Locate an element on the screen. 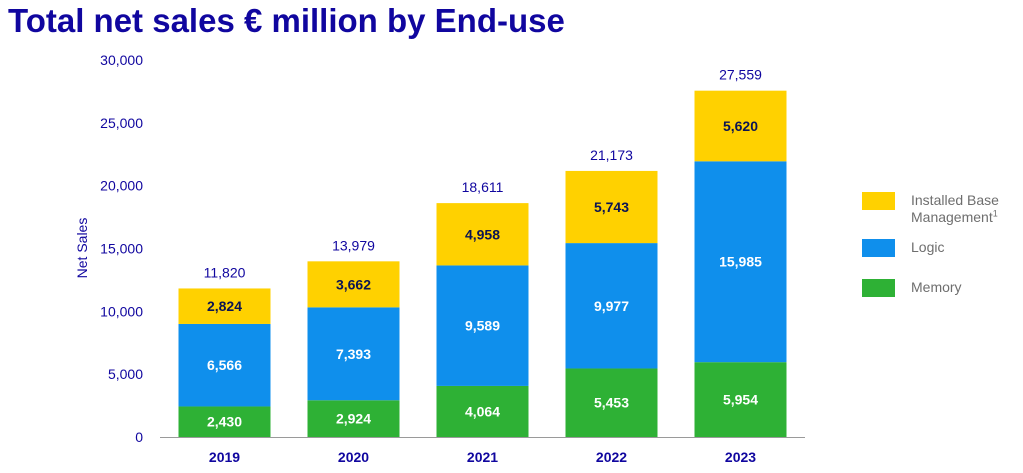 The image size is (1023, 473). bar-total-label: 18,611 is located at coordinates (483, 187).